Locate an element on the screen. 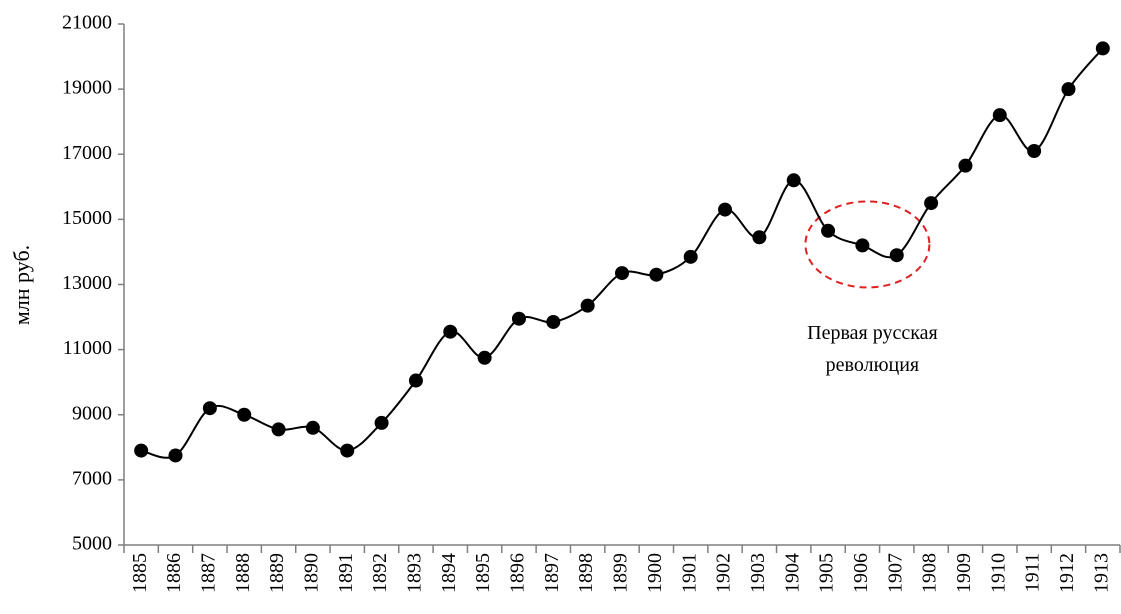 The height and width of the screenshot is (614, 1121). y-tick-label: 19000 is located at coordinates (87, 88).